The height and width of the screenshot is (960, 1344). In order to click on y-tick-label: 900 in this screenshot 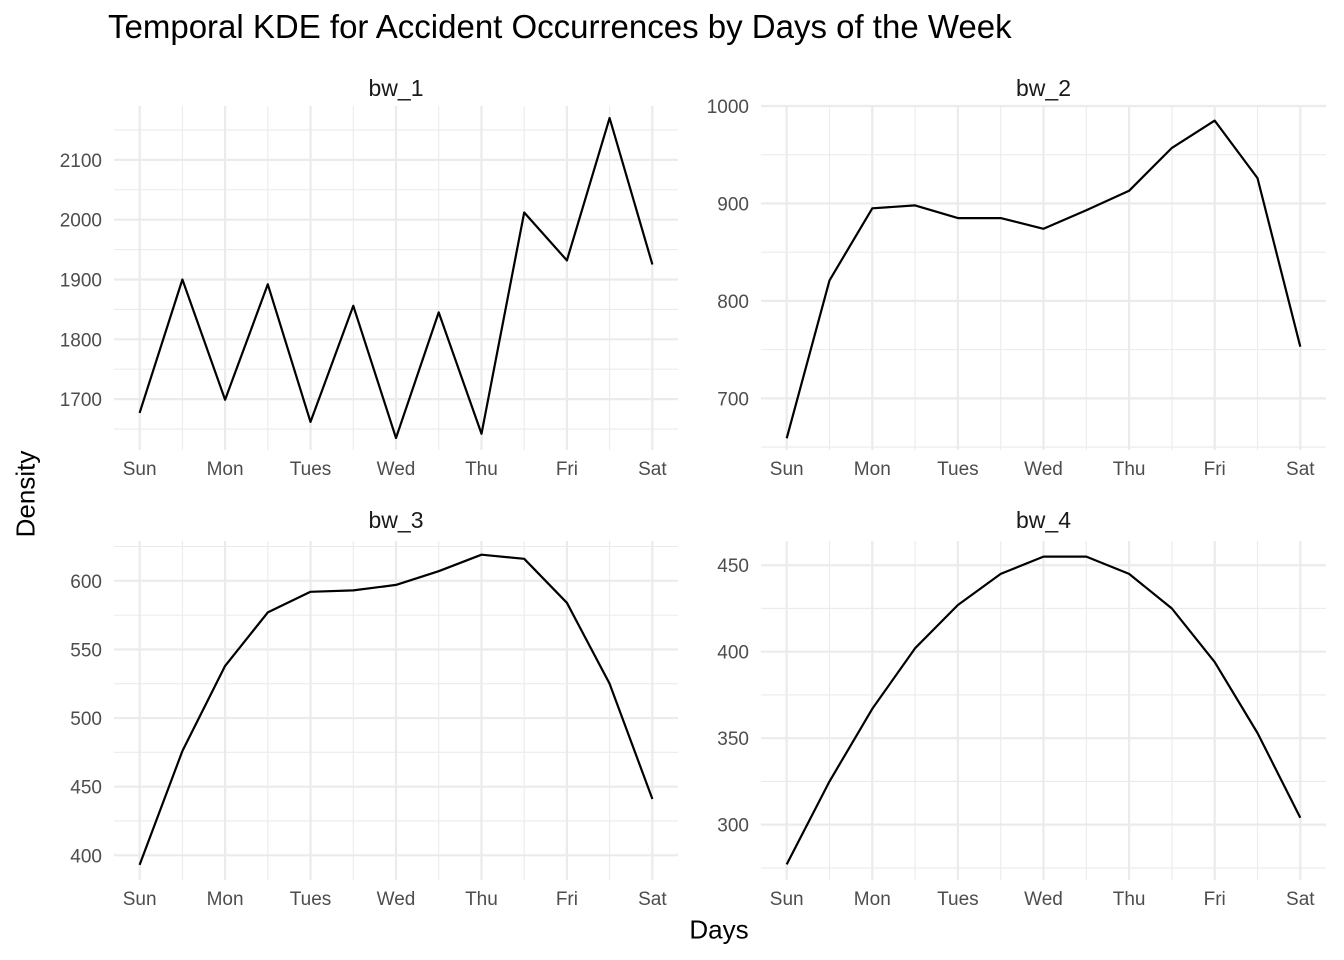, I will do `click(733, 204)`.